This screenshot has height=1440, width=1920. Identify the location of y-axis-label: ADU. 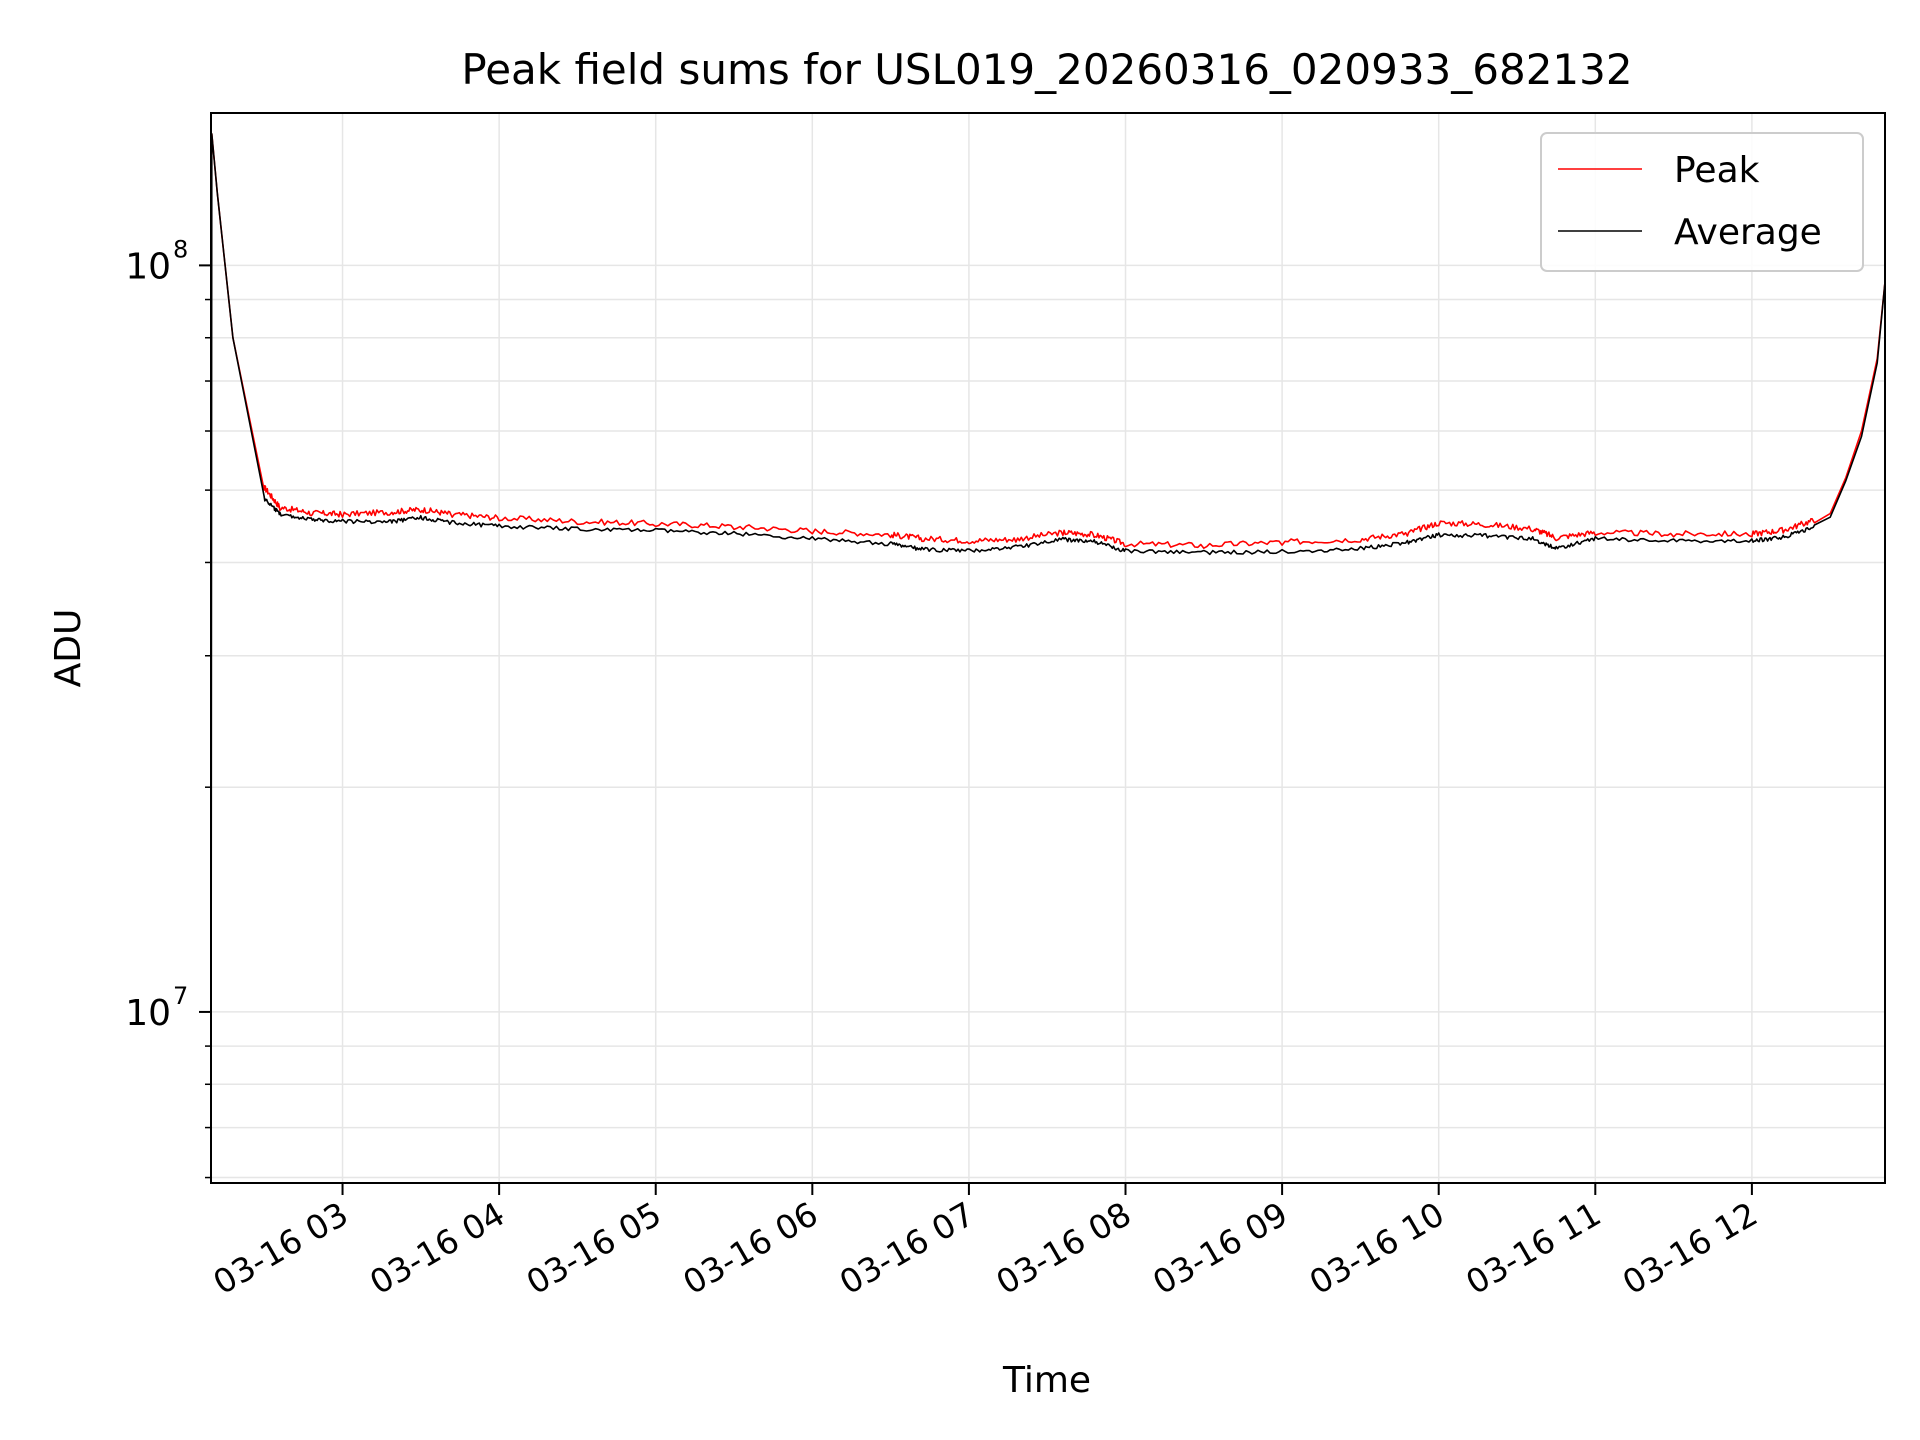
(68, 648).